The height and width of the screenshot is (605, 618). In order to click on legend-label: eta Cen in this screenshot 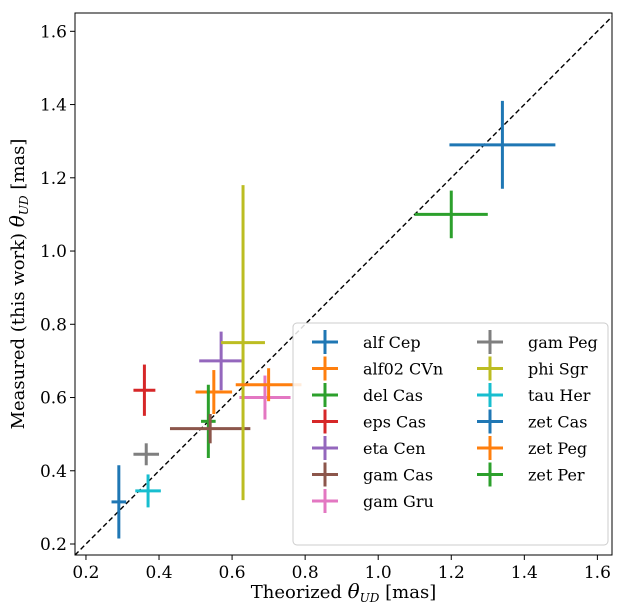, I will do `click(394, 448)`.